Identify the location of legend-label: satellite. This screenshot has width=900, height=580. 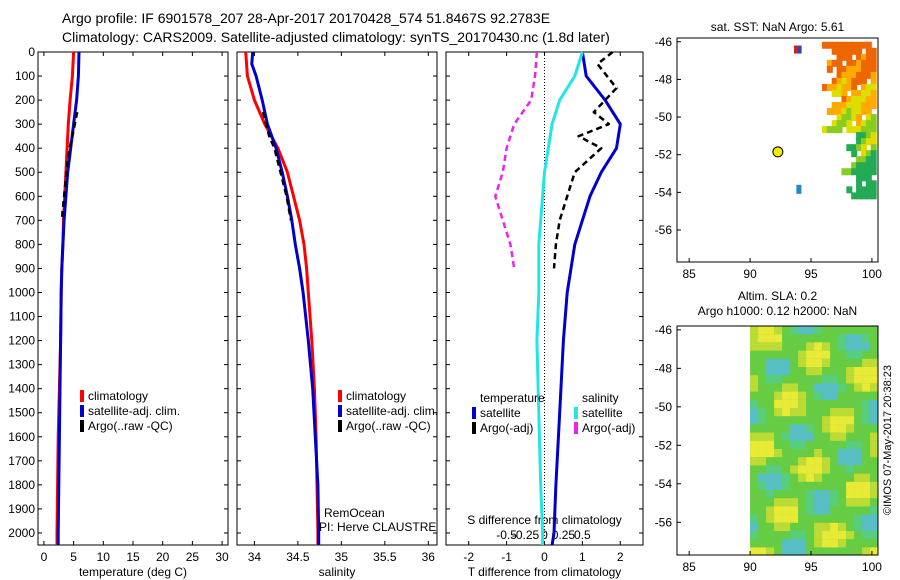
(500, 413).